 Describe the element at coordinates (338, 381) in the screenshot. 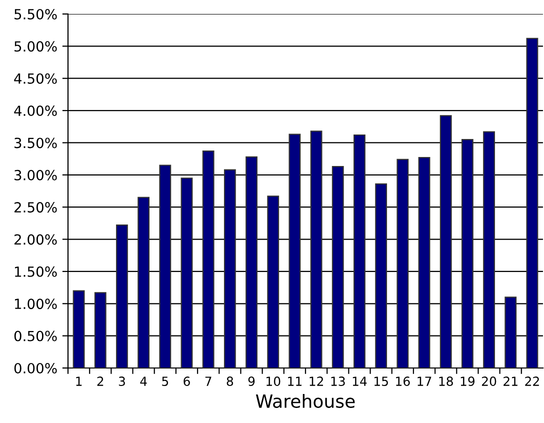

I see `x-tick-label: 13` at that location.